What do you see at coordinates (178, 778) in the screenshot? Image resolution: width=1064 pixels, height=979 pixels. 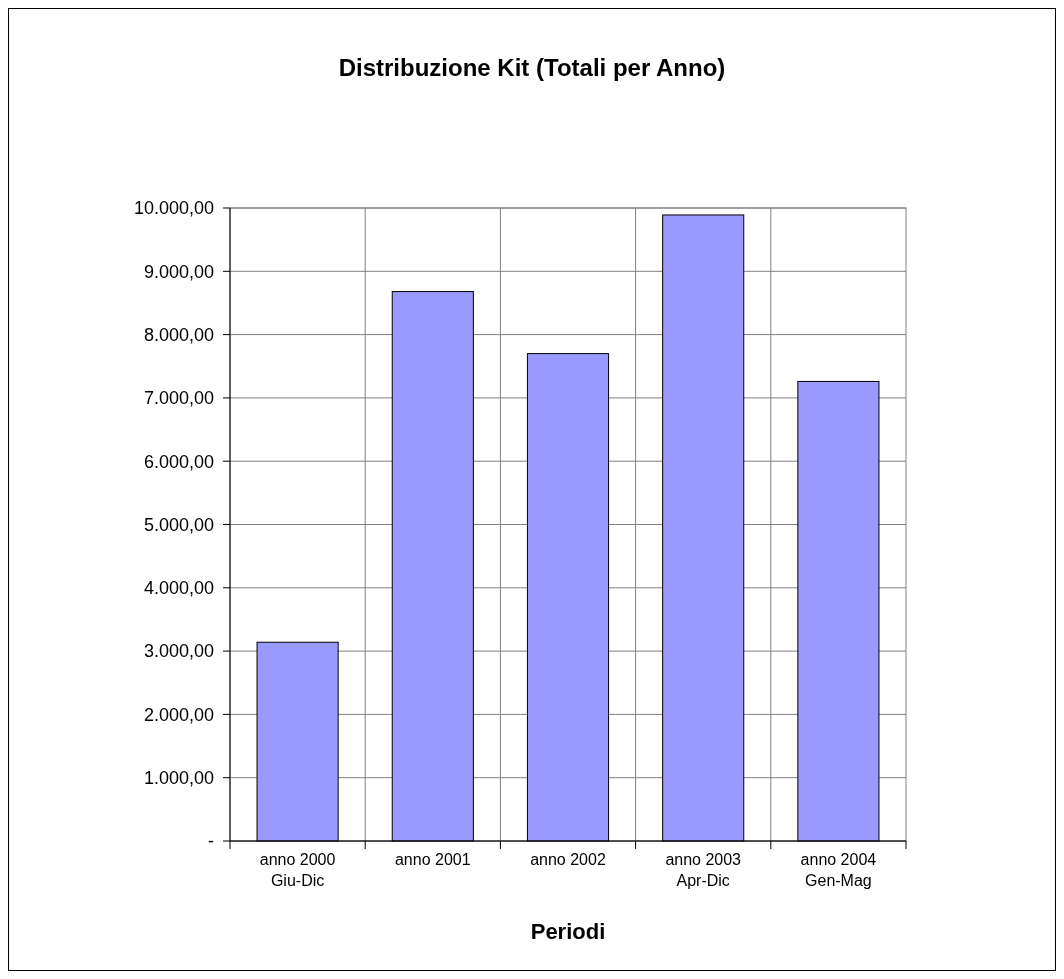 I see `y-tick-label: 1.000,00` at bounding box center [178, 778].